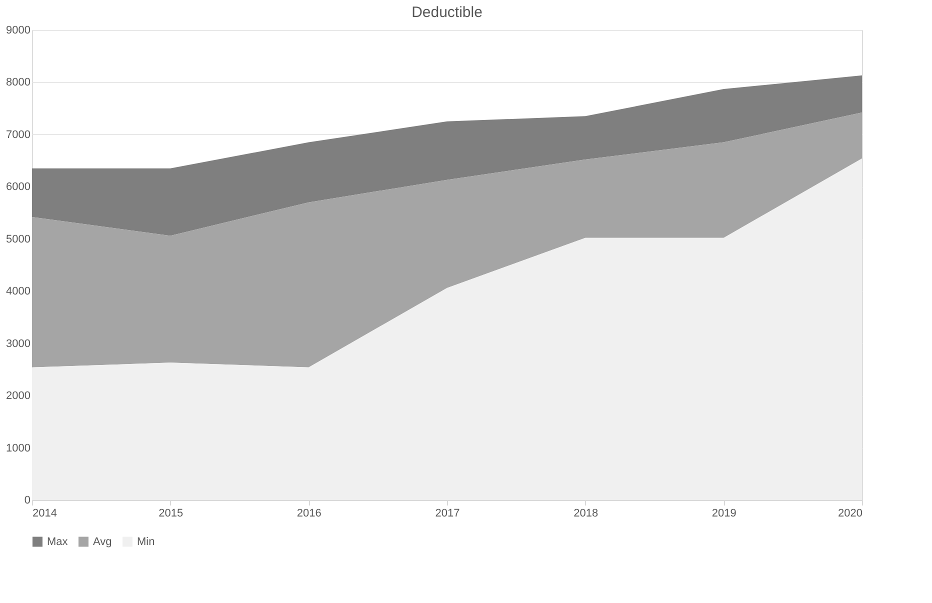  Describe the element at coordinates (18, 187) in the screenshot. I see `y-tick-label: 6000` at that location.